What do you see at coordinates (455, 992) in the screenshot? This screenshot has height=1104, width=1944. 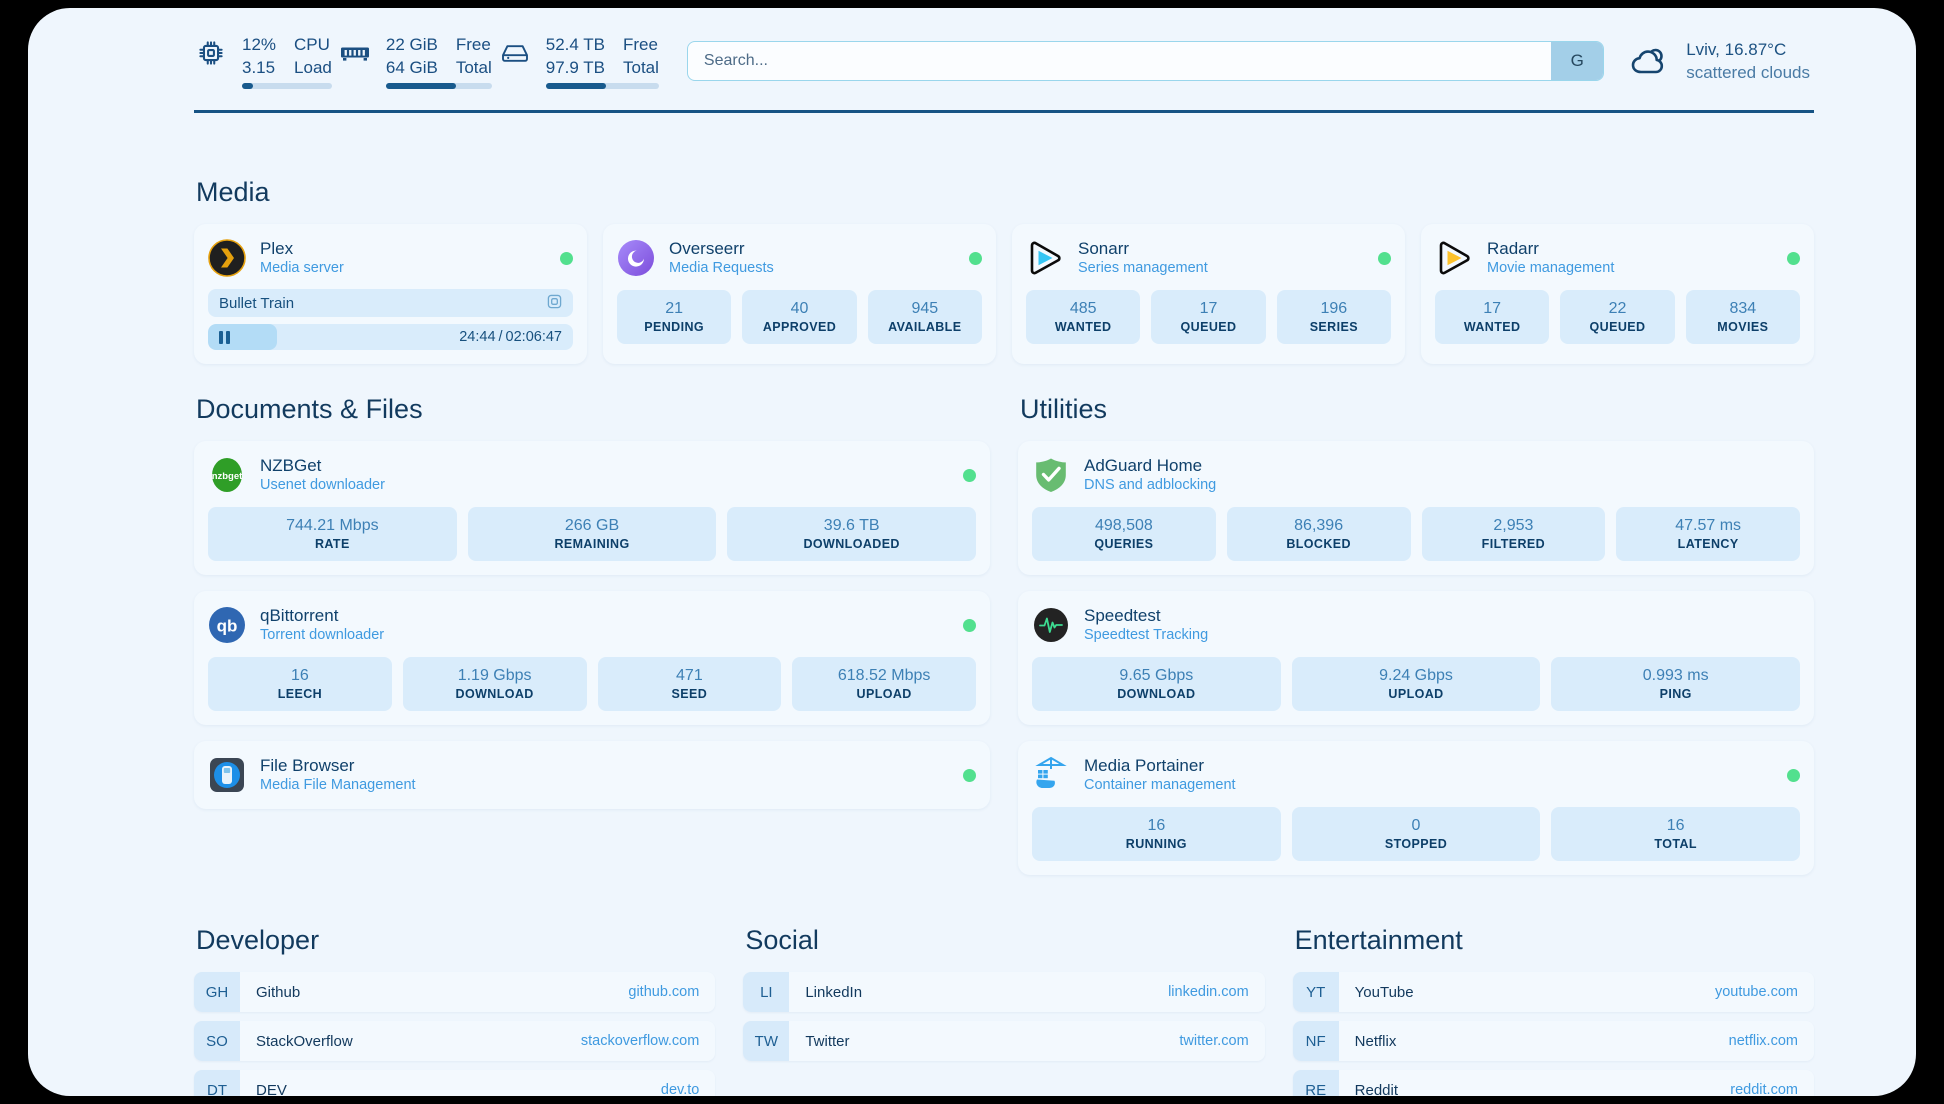 I see `bookmark-item: GH Github github.com` at bounding box center [455, 992].